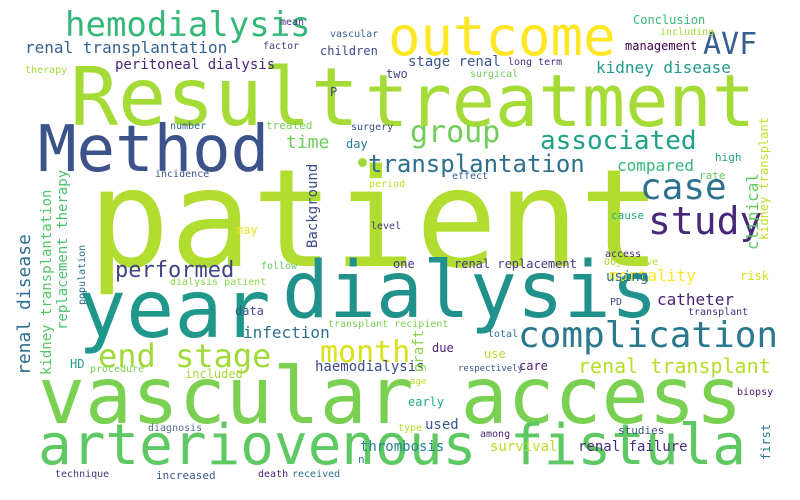  I want to click on word-surgery: surgery, so click(372, 127).